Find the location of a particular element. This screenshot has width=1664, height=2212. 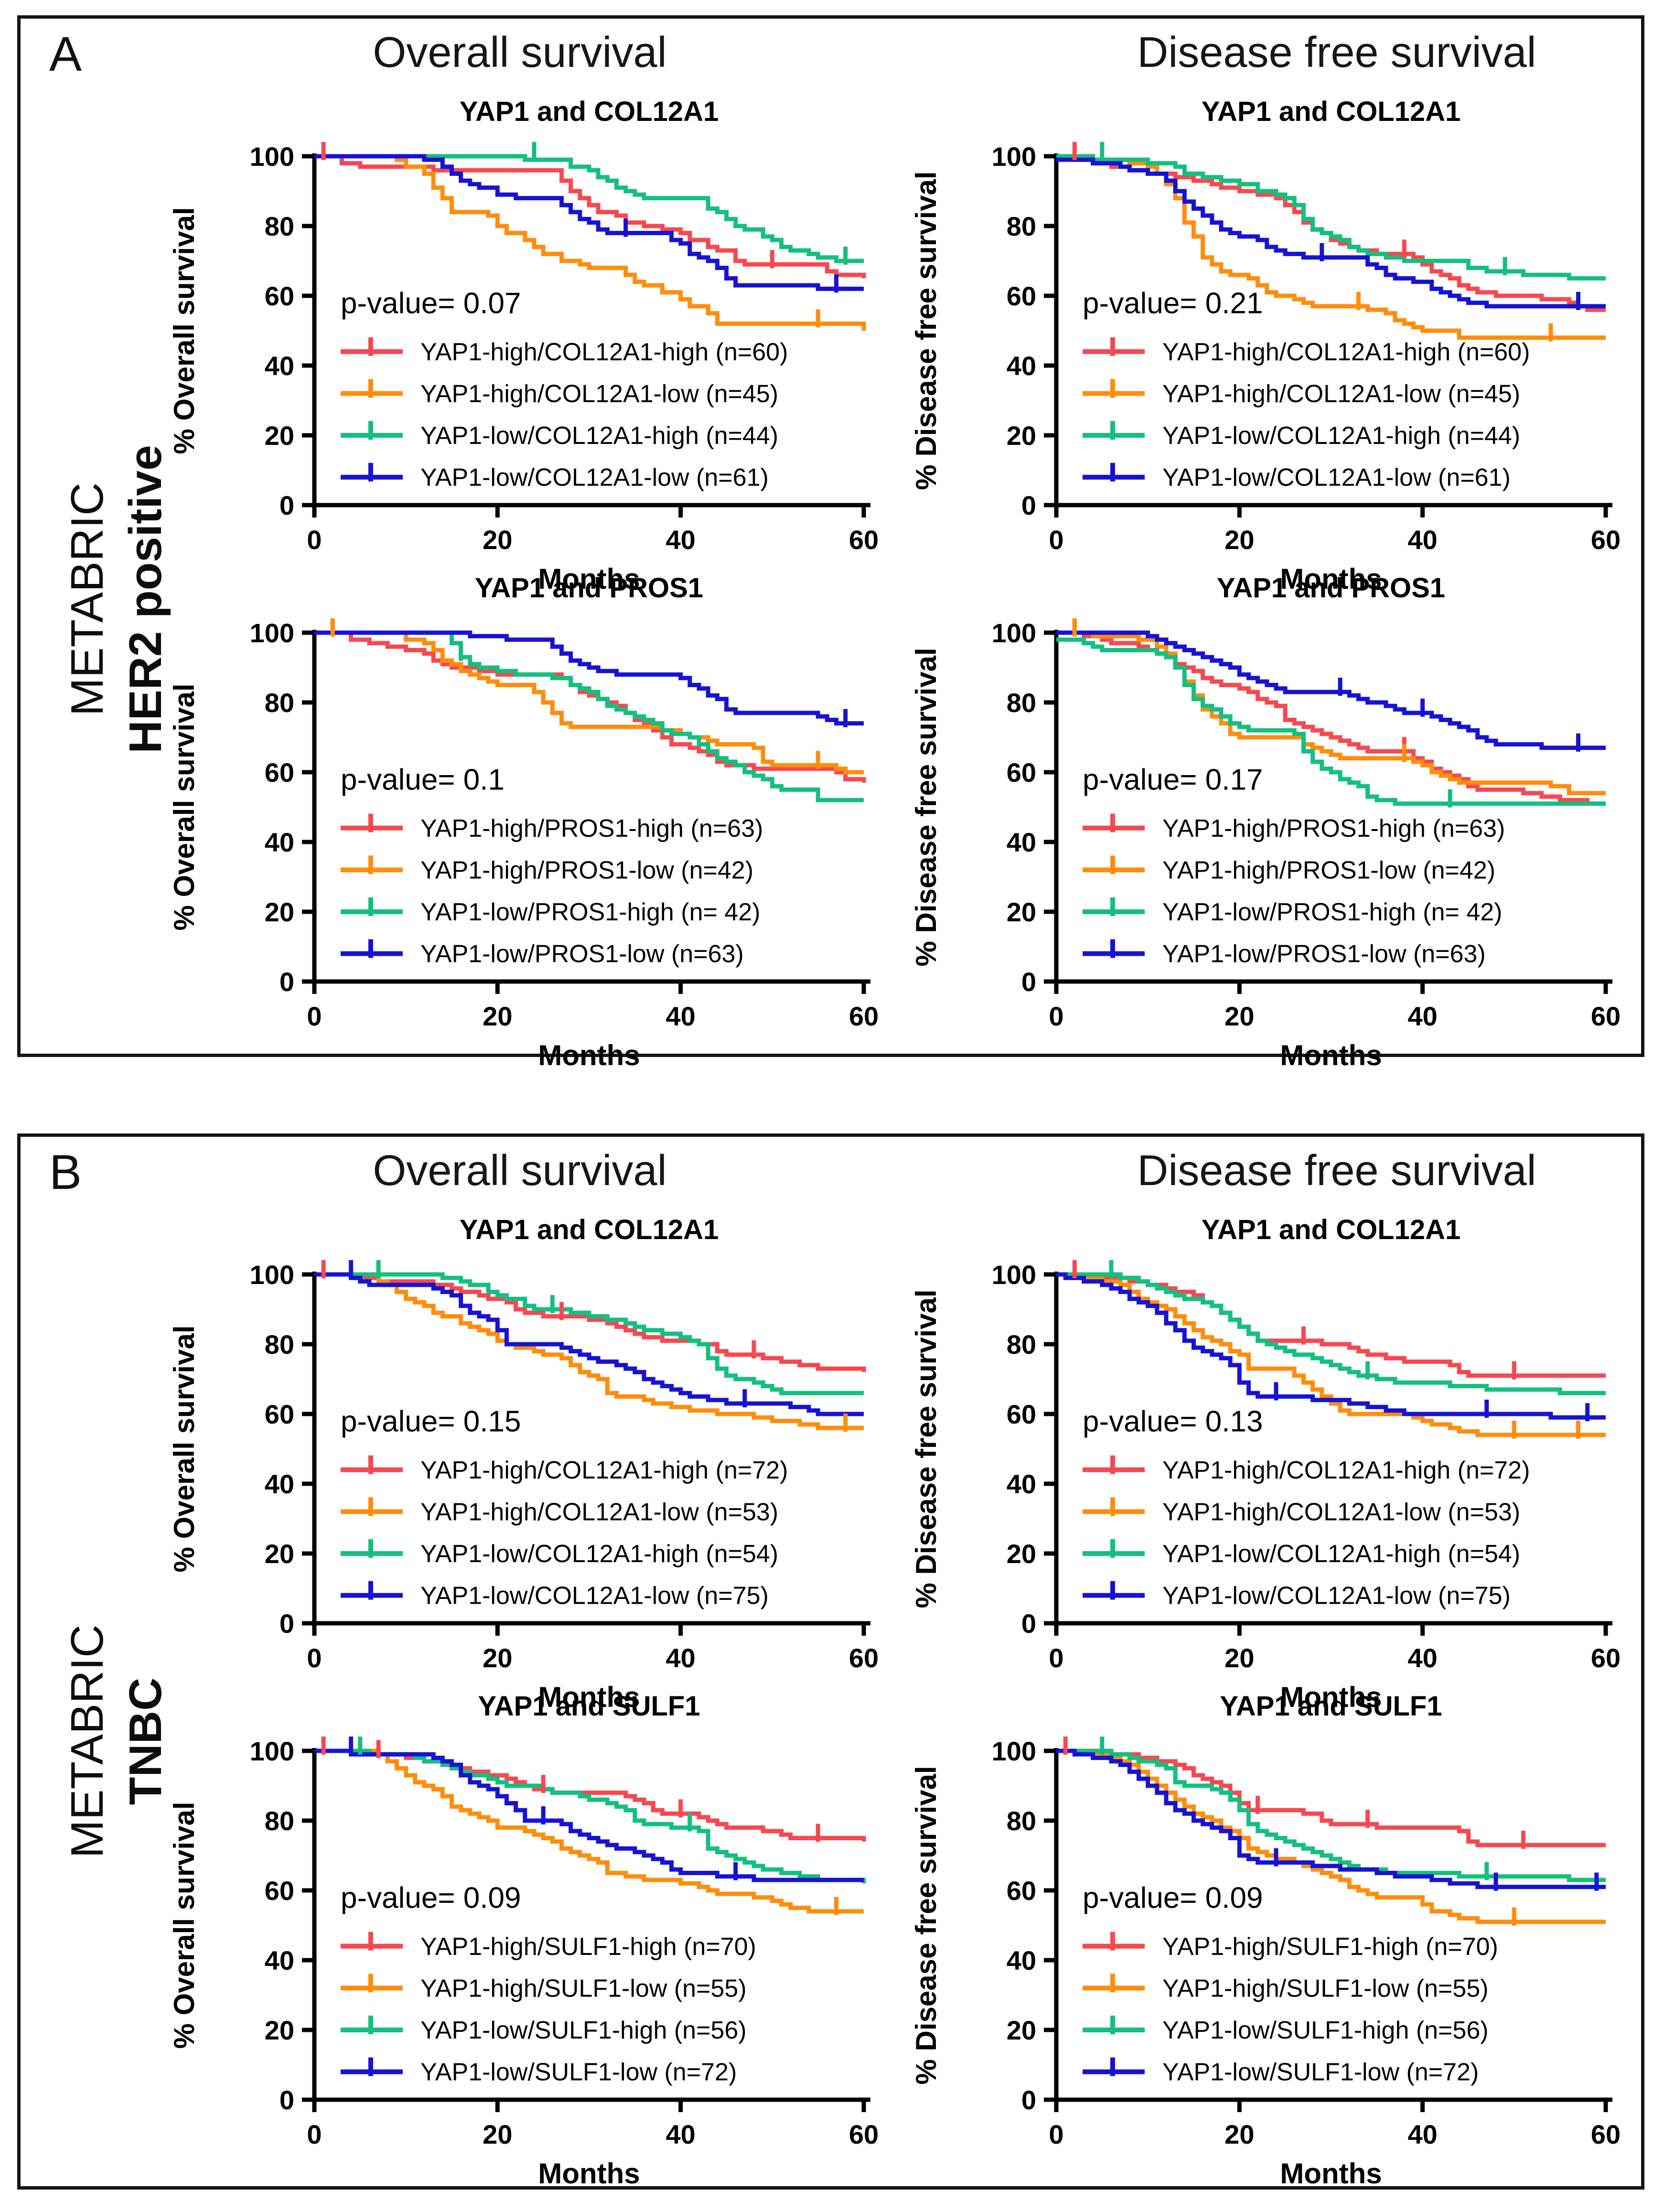

legend-label: YAP1-low/SULF1-high (n=56) is located at coordinates (1325, 2031).